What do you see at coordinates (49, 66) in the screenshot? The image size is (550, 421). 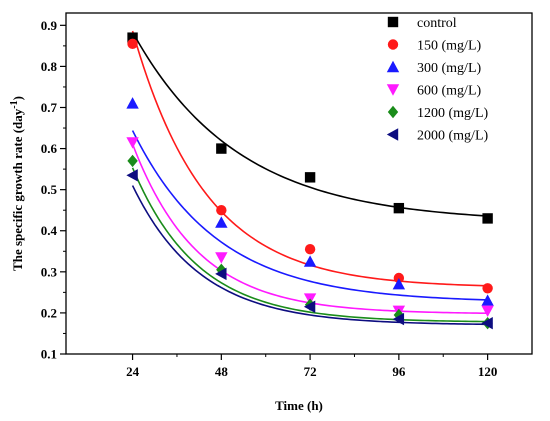 I see `y-tick-label-0.8: 0.8` at bounding box center [49, 66].